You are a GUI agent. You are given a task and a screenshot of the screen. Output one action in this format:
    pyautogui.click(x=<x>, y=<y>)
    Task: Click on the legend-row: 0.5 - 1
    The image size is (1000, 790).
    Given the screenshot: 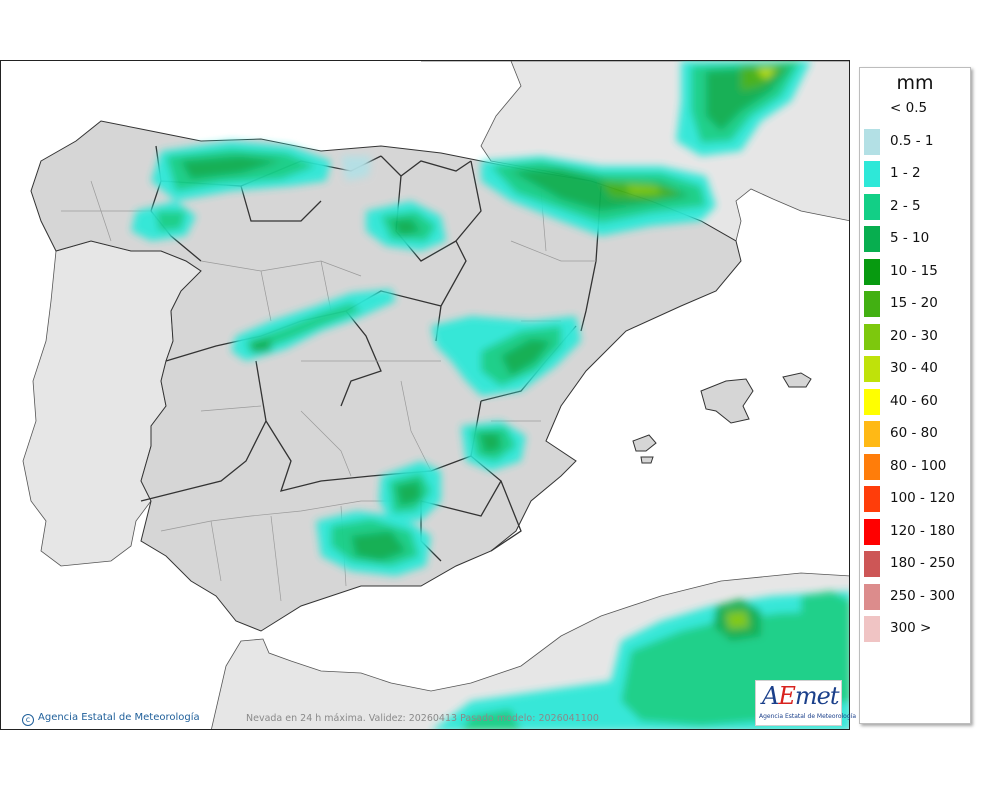 What is the action you would take?
    pyautogui.click(x=916, y=141)
    